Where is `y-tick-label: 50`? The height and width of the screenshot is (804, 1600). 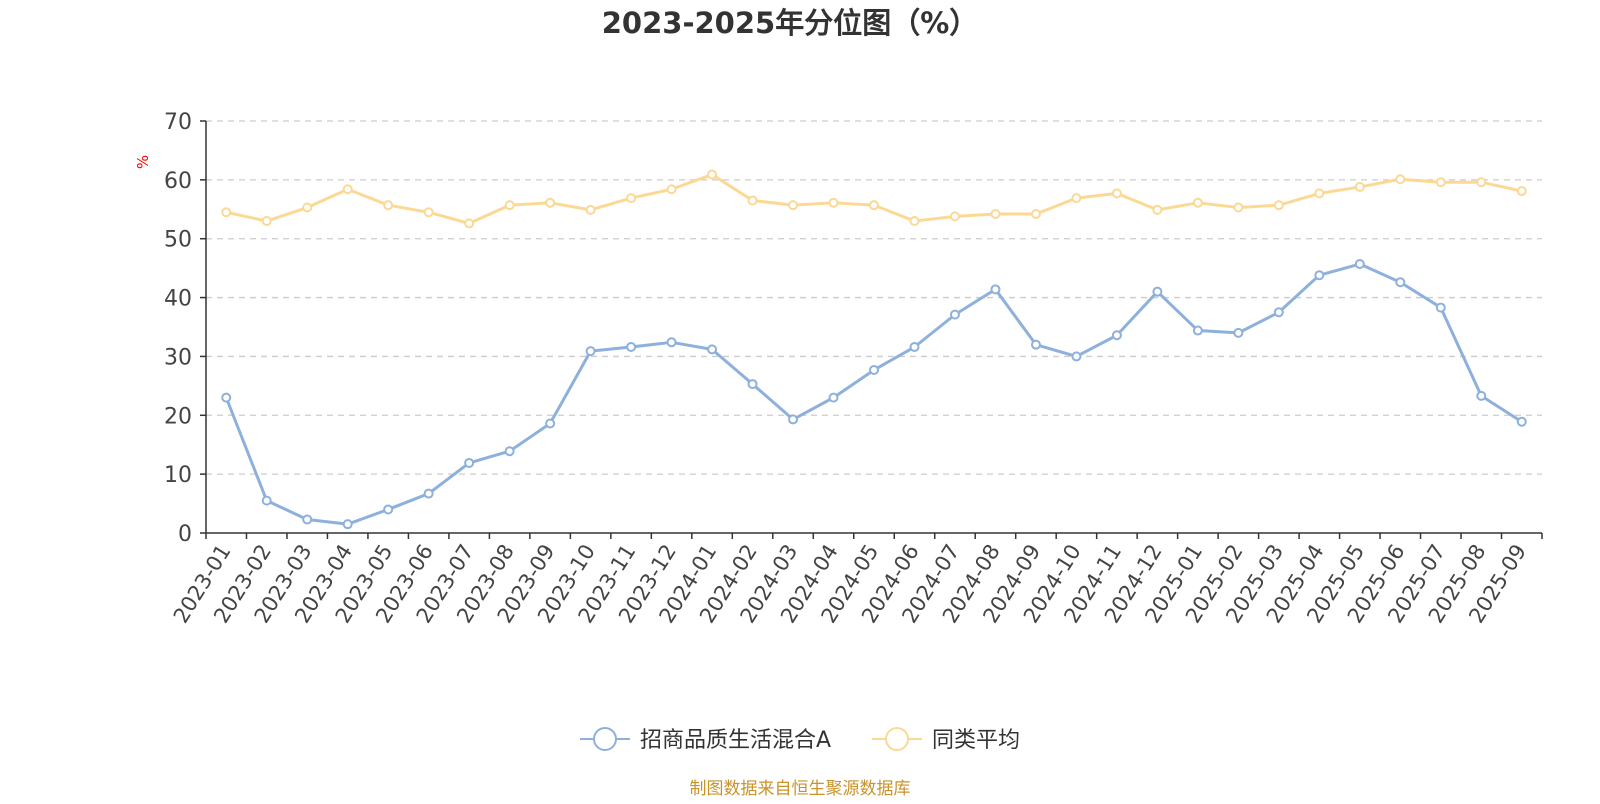 y-tick-label: 50 is located at coordinates (178, 240).